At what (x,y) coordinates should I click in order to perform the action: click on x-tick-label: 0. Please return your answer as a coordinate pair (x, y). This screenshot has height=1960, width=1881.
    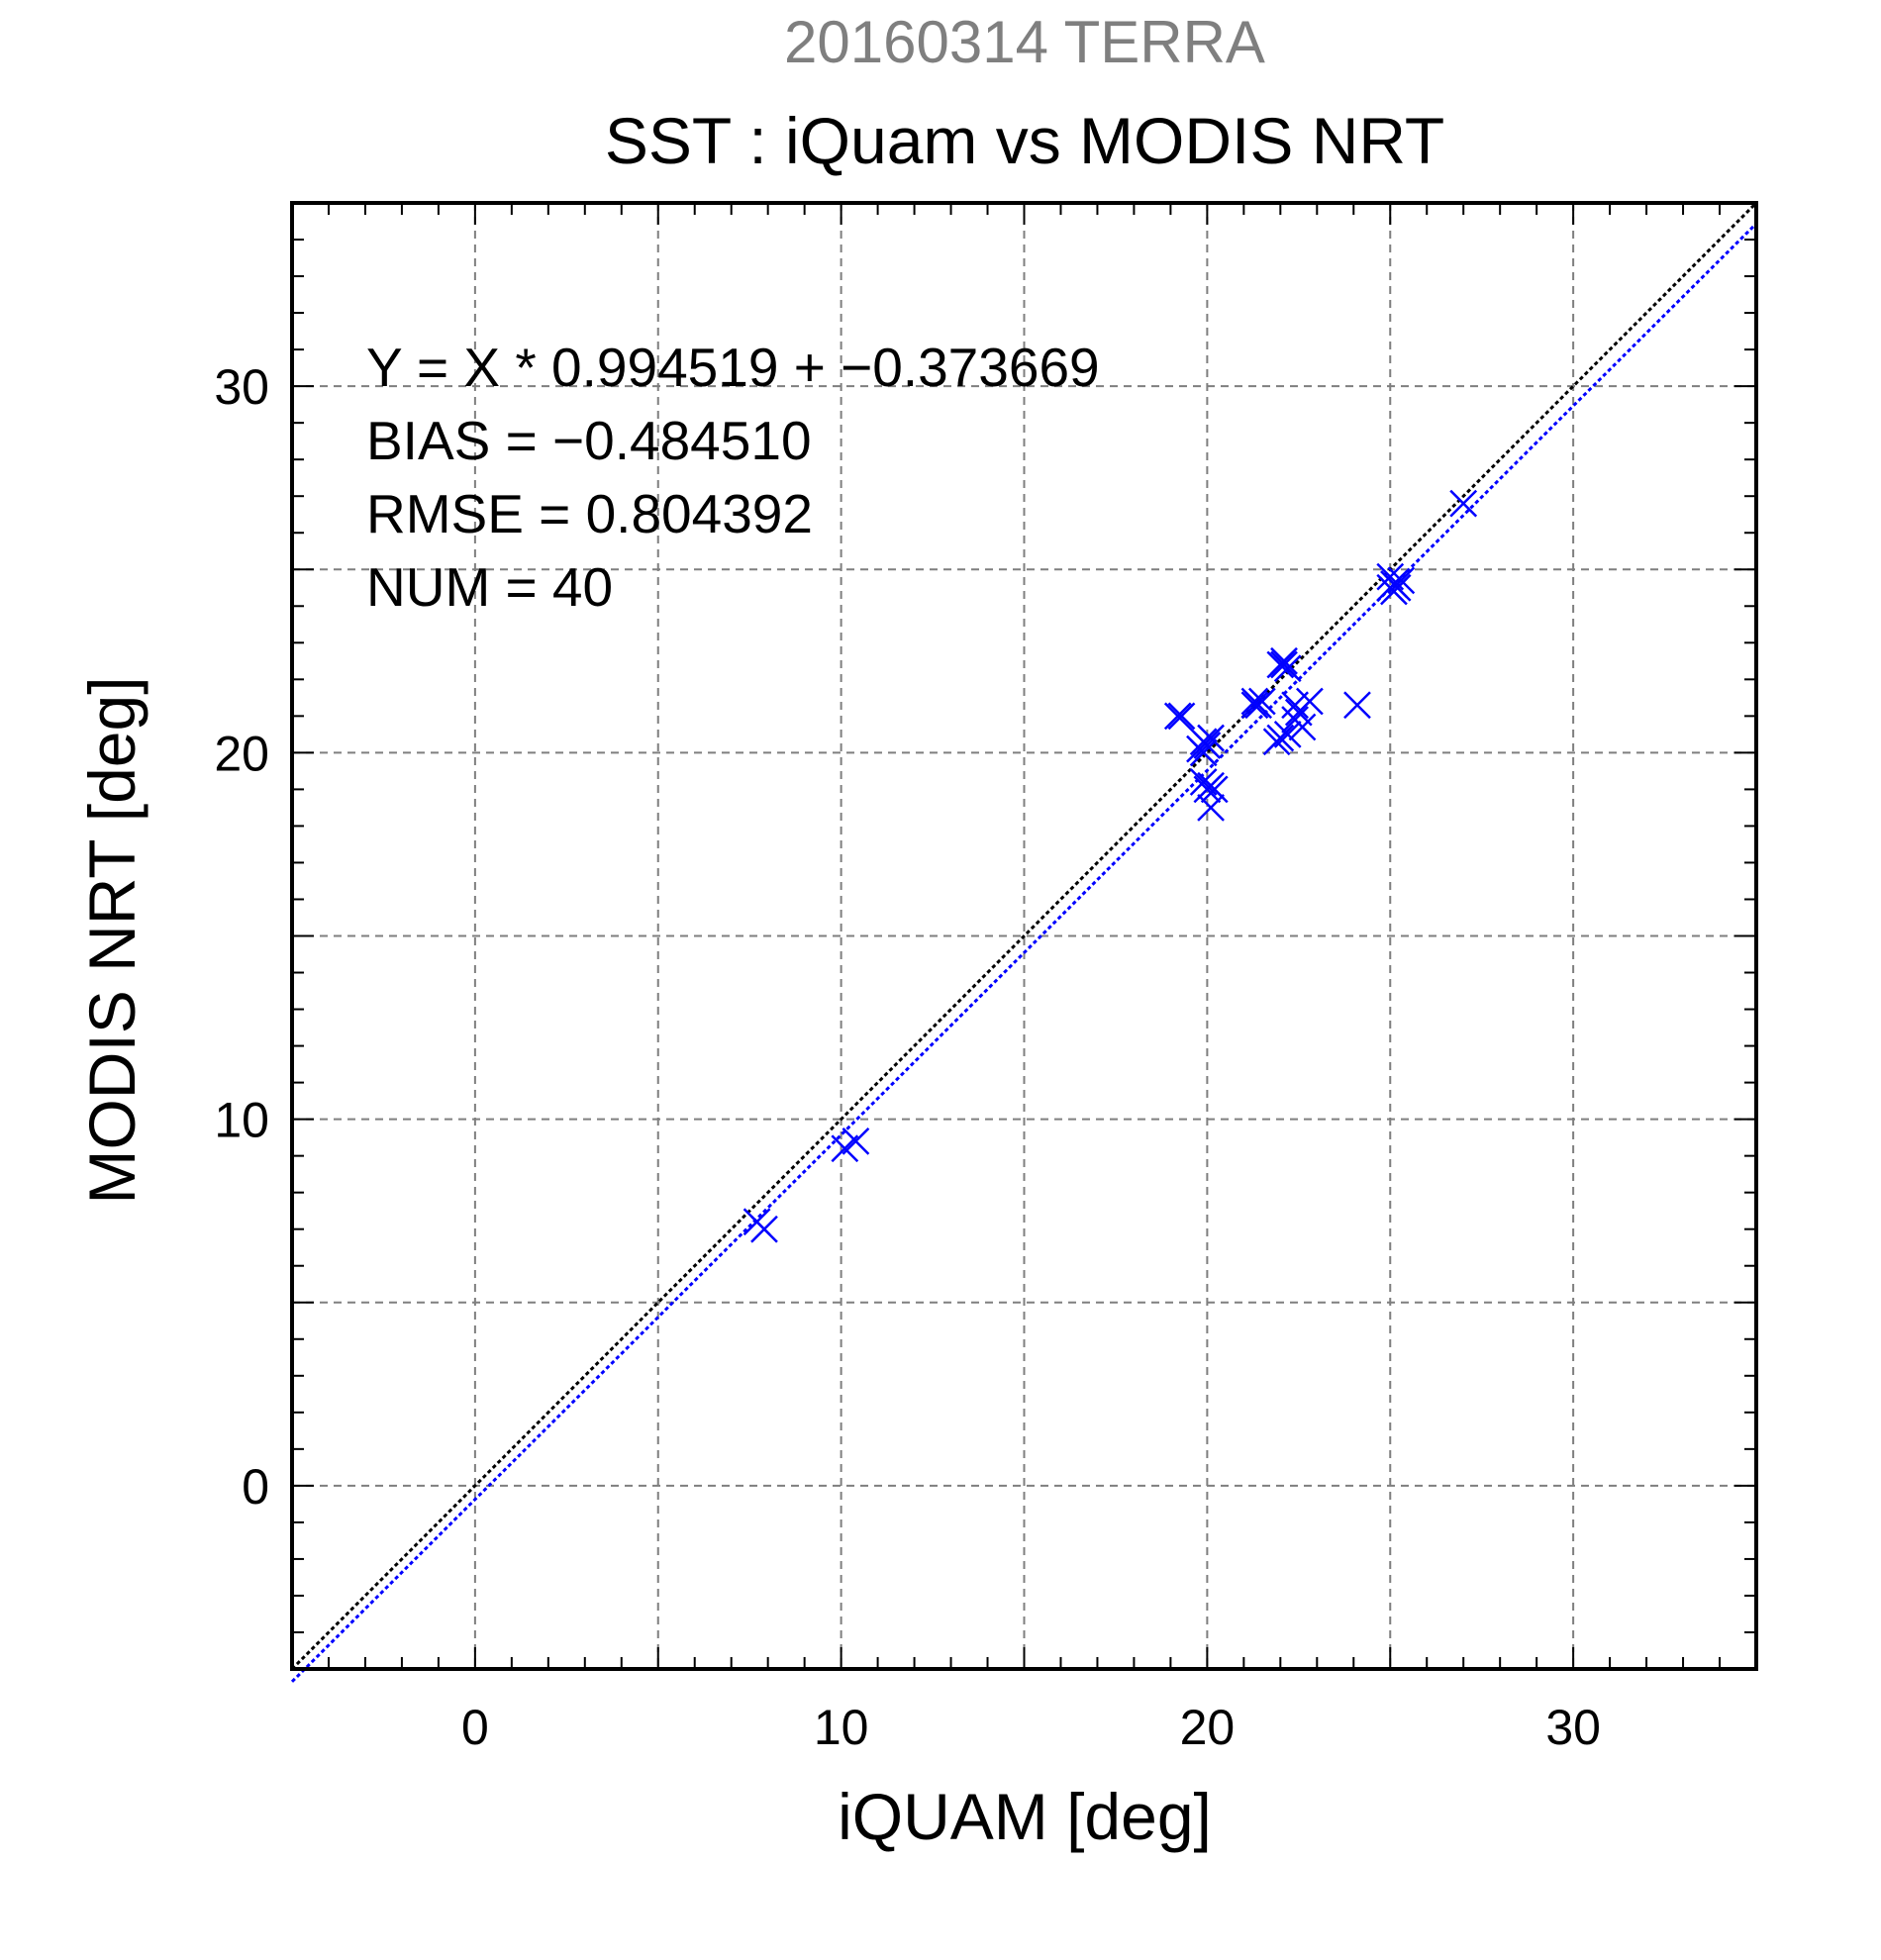
    Looking at the image, I should click on (475, 1727).